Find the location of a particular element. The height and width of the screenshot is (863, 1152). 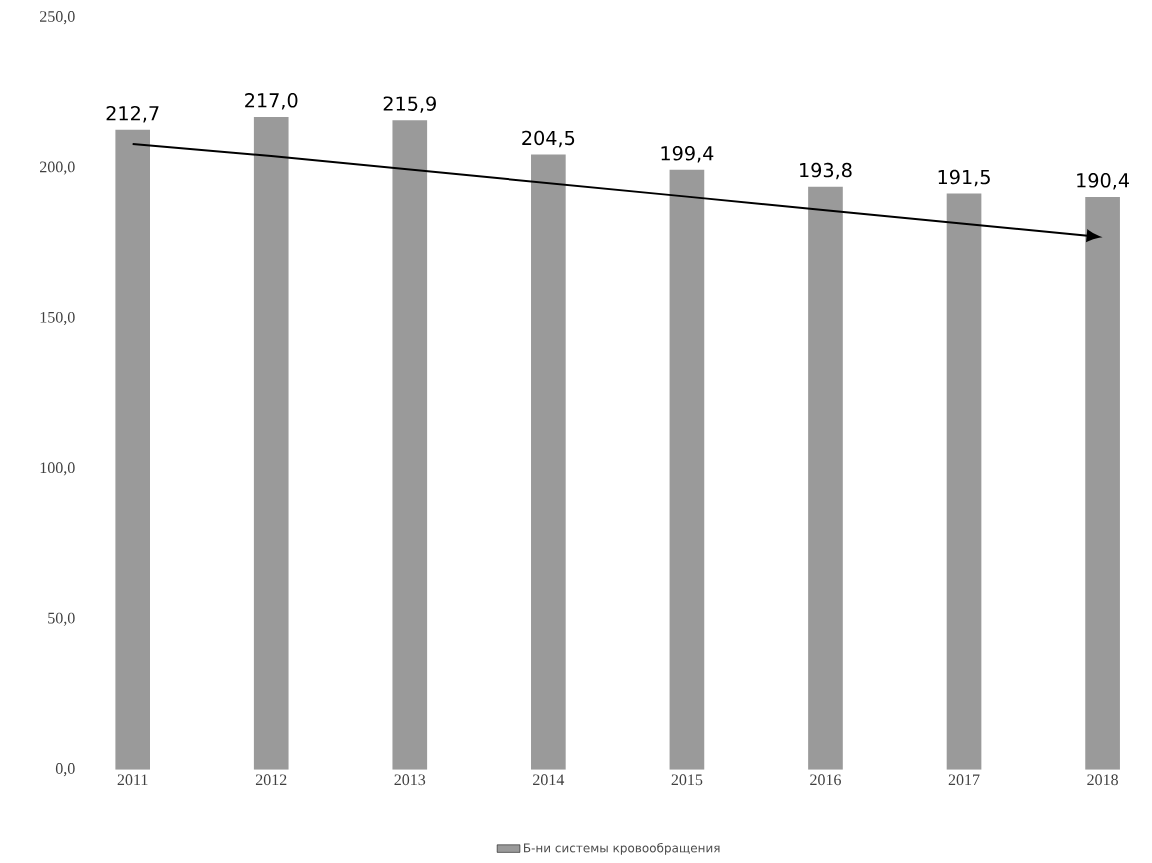

y-tick-label: 0,0 is located at coordinates (65, 770).